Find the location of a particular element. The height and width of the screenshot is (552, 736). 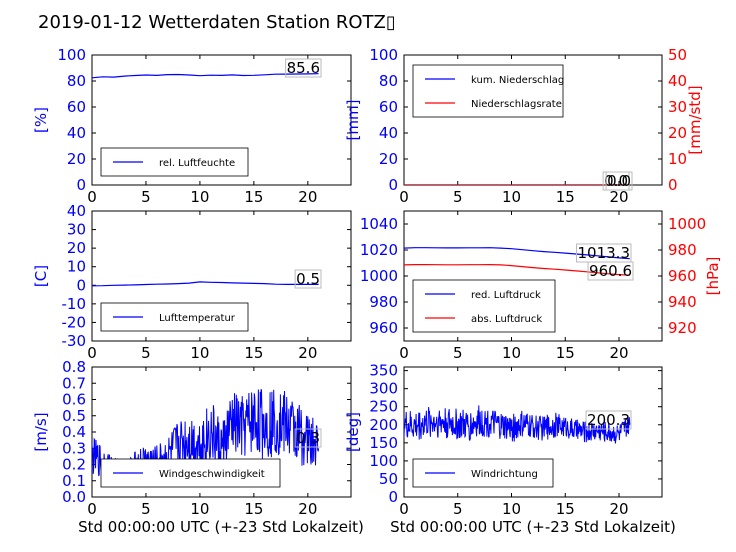

y-tick-label: 0.7 is located at coordinates (74, 383).